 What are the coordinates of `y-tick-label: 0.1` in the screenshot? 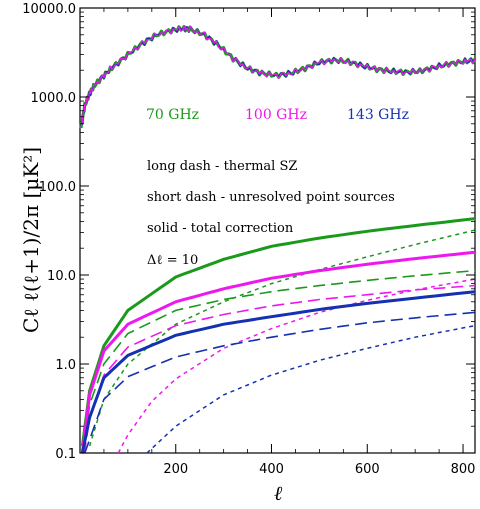 It's located at (65, 454).